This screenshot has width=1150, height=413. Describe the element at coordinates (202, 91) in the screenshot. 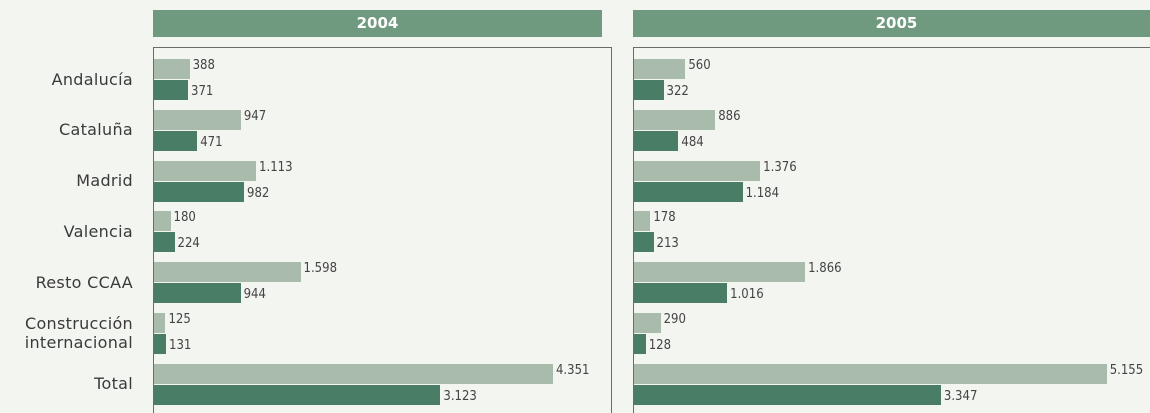

I see `value-label: 371` at that location.